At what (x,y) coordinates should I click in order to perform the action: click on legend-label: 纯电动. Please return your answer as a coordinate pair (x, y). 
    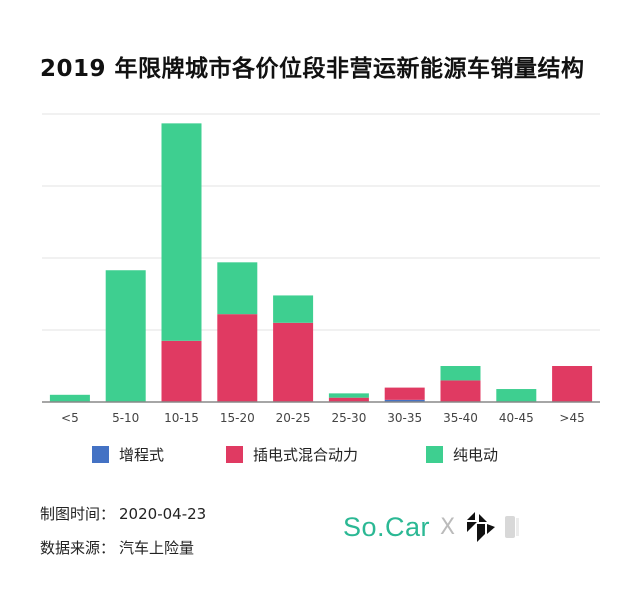
    Looking at the image, I should click on (476, 455).